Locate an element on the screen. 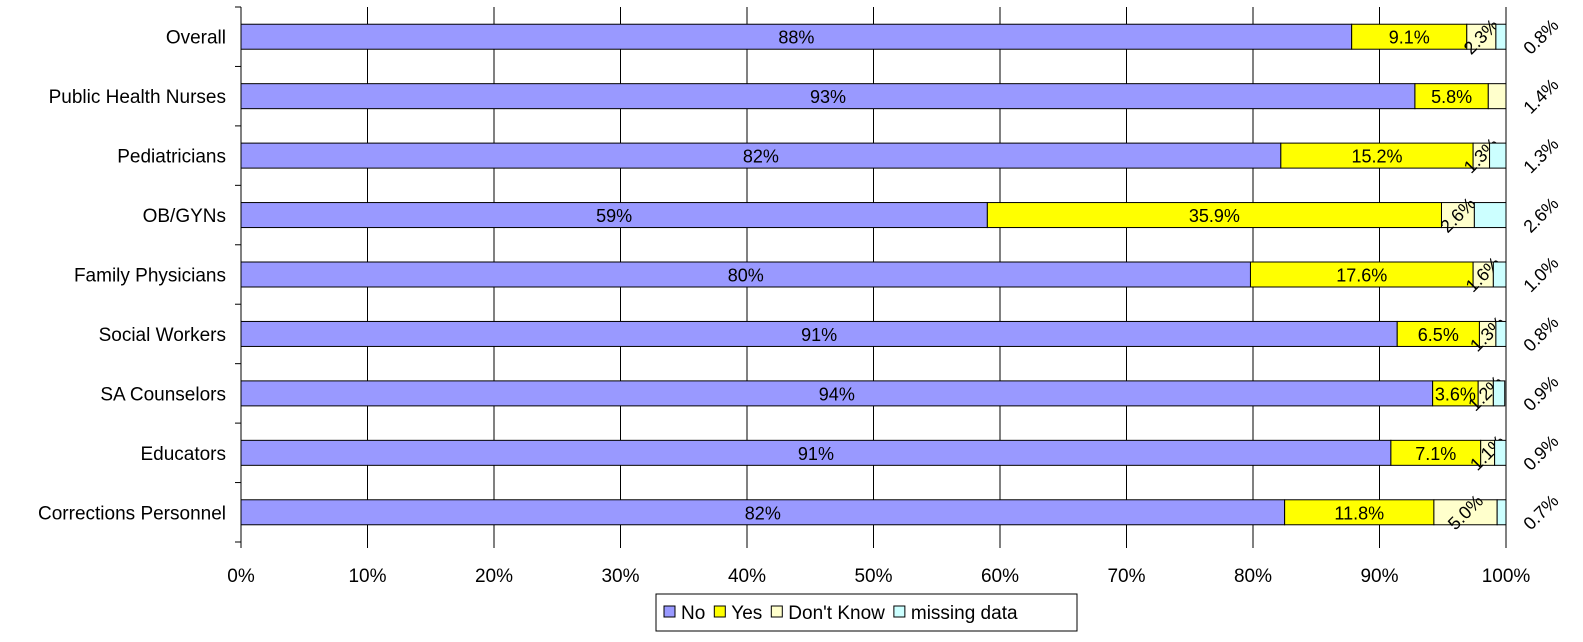  data-label: 3.6% is located at coordinates (1455, 394).